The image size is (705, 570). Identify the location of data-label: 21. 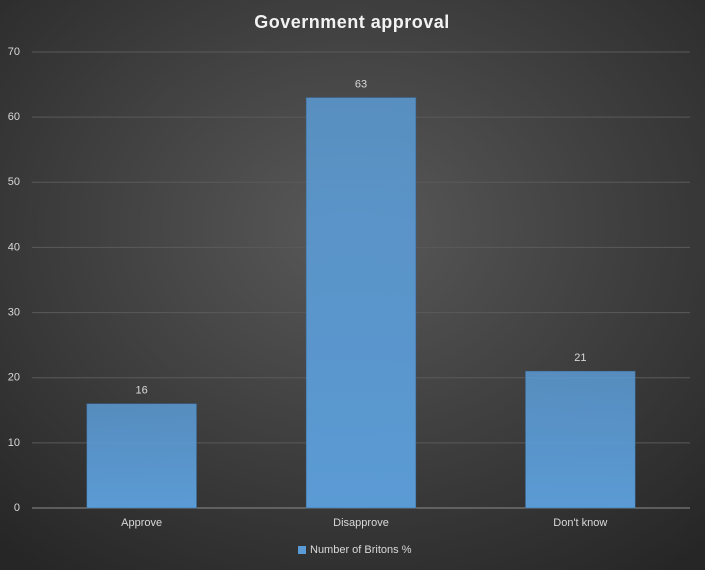
(580, 358).